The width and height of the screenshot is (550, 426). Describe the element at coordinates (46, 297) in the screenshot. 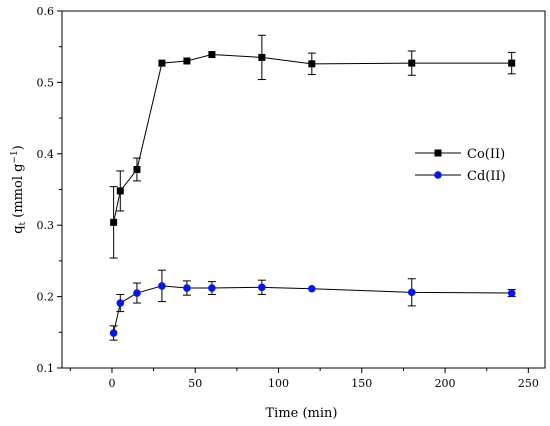

I see `y-tick-label: 0.2` at that location.